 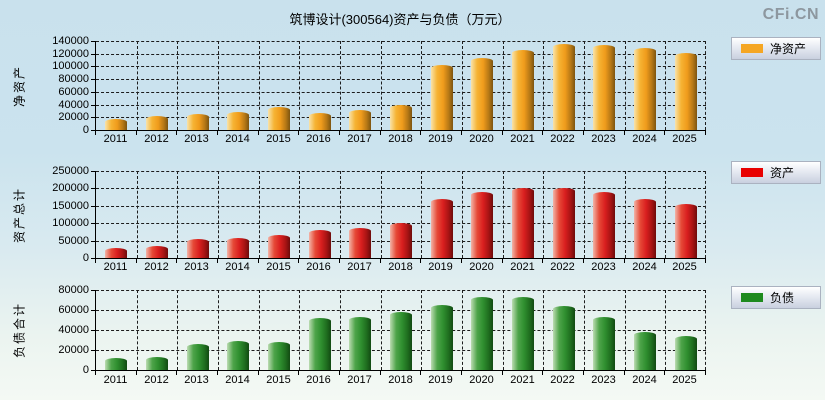 I want to click on x-tick-label: 2011, so click(x=115, y=380).